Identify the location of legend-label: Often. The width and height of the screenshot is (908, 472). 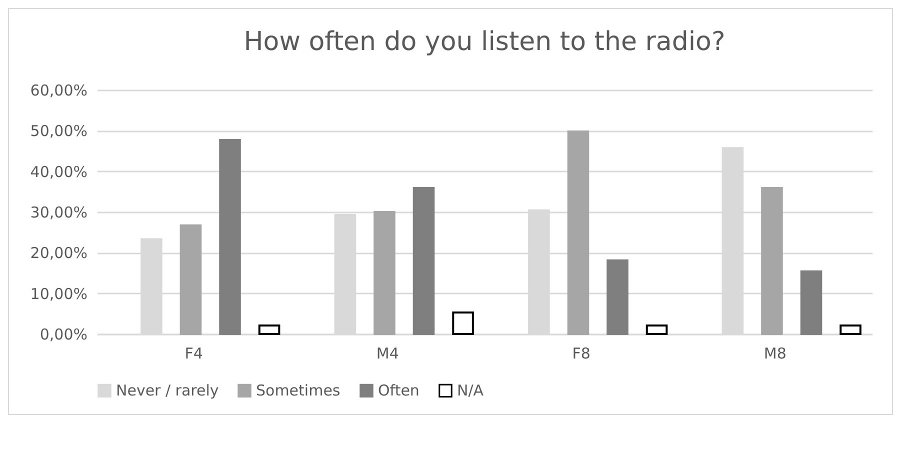
(399, 391).